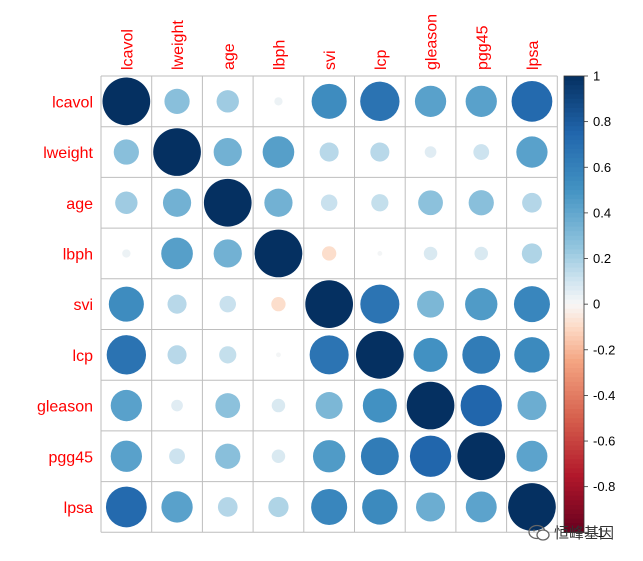 This screenshot has width=643, height=561. I want to click on colorbar-tick-label: 0, so click(596, 304).